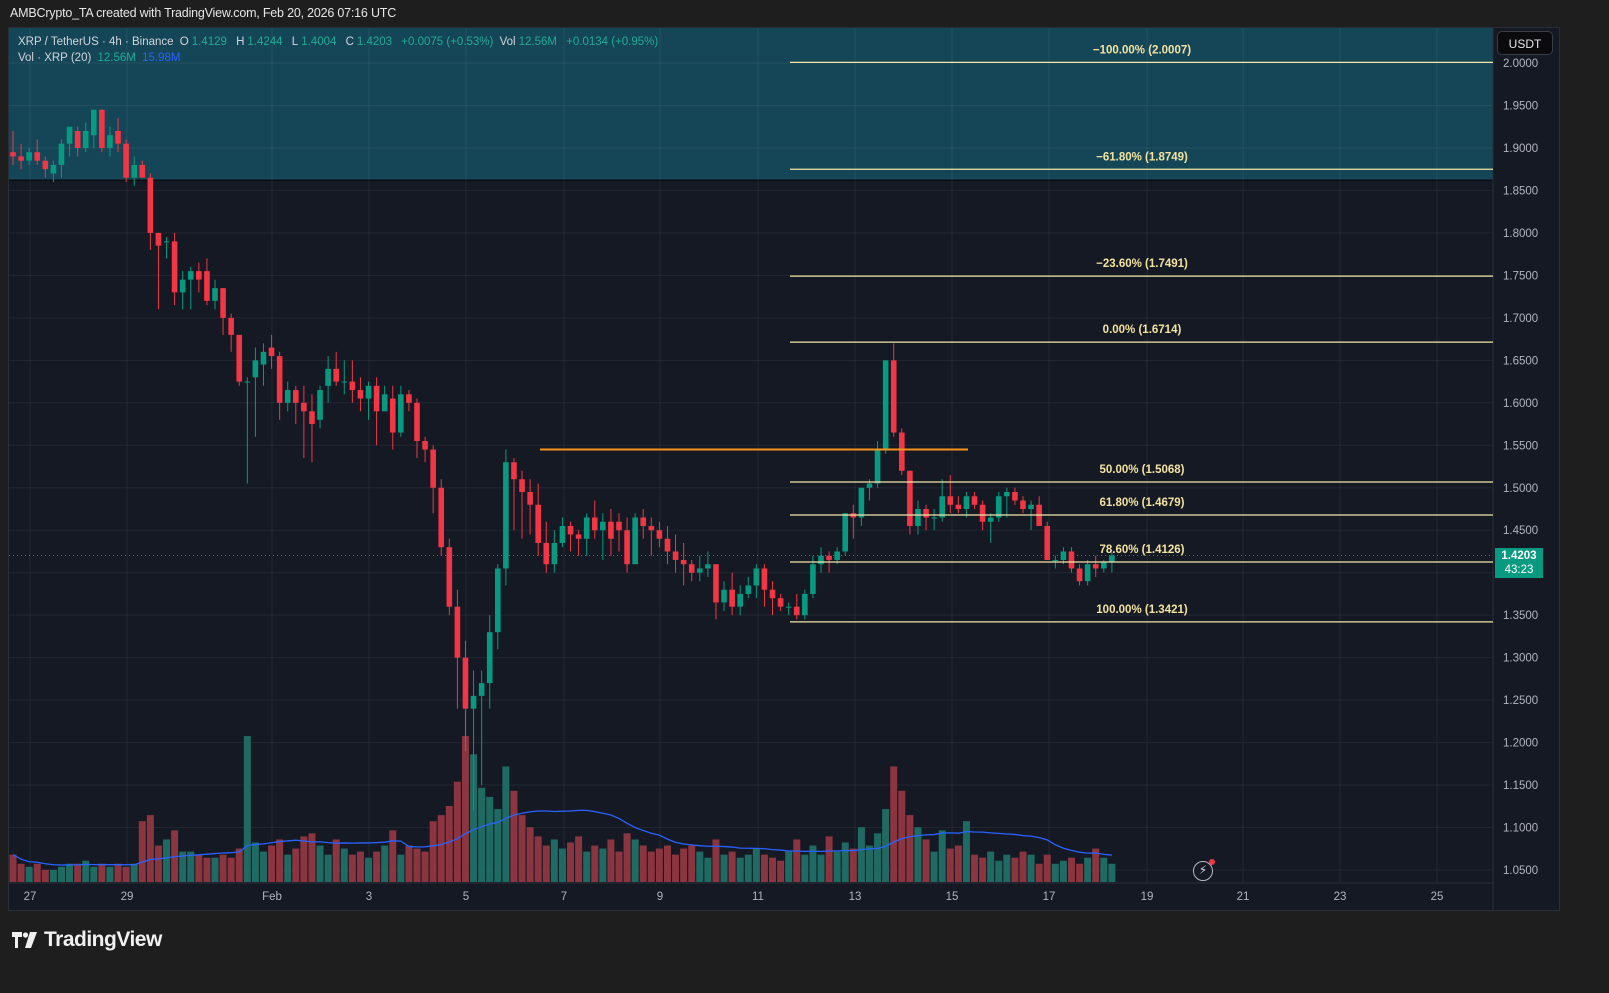 Image resolution: width=1609 pixels, height=993 pixels. Describe the element at coordinates (1520, 361) in the screenshot. I see `price-axis-label: 1.6500` at that location.